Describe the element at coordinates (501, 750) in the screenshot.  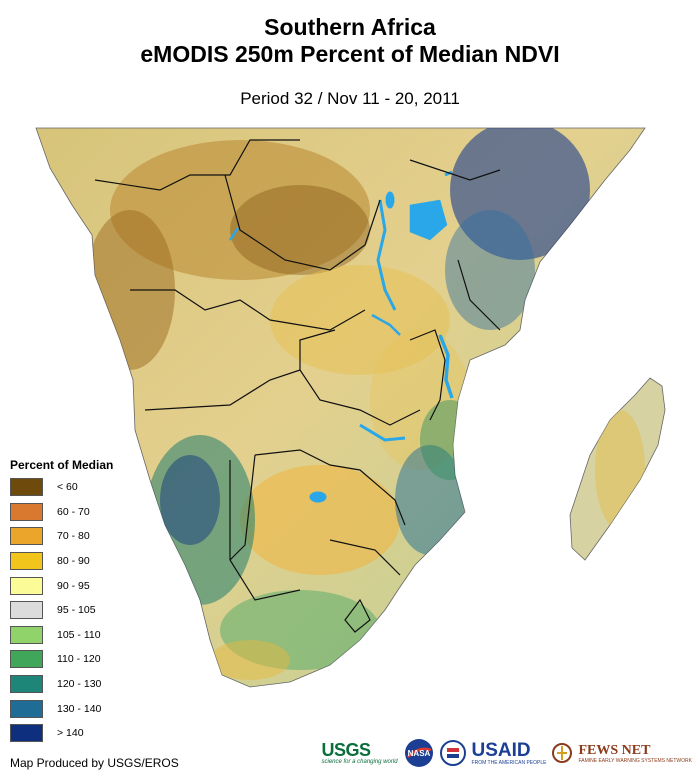
I see `usaid-wordmark: USAID` at that location.